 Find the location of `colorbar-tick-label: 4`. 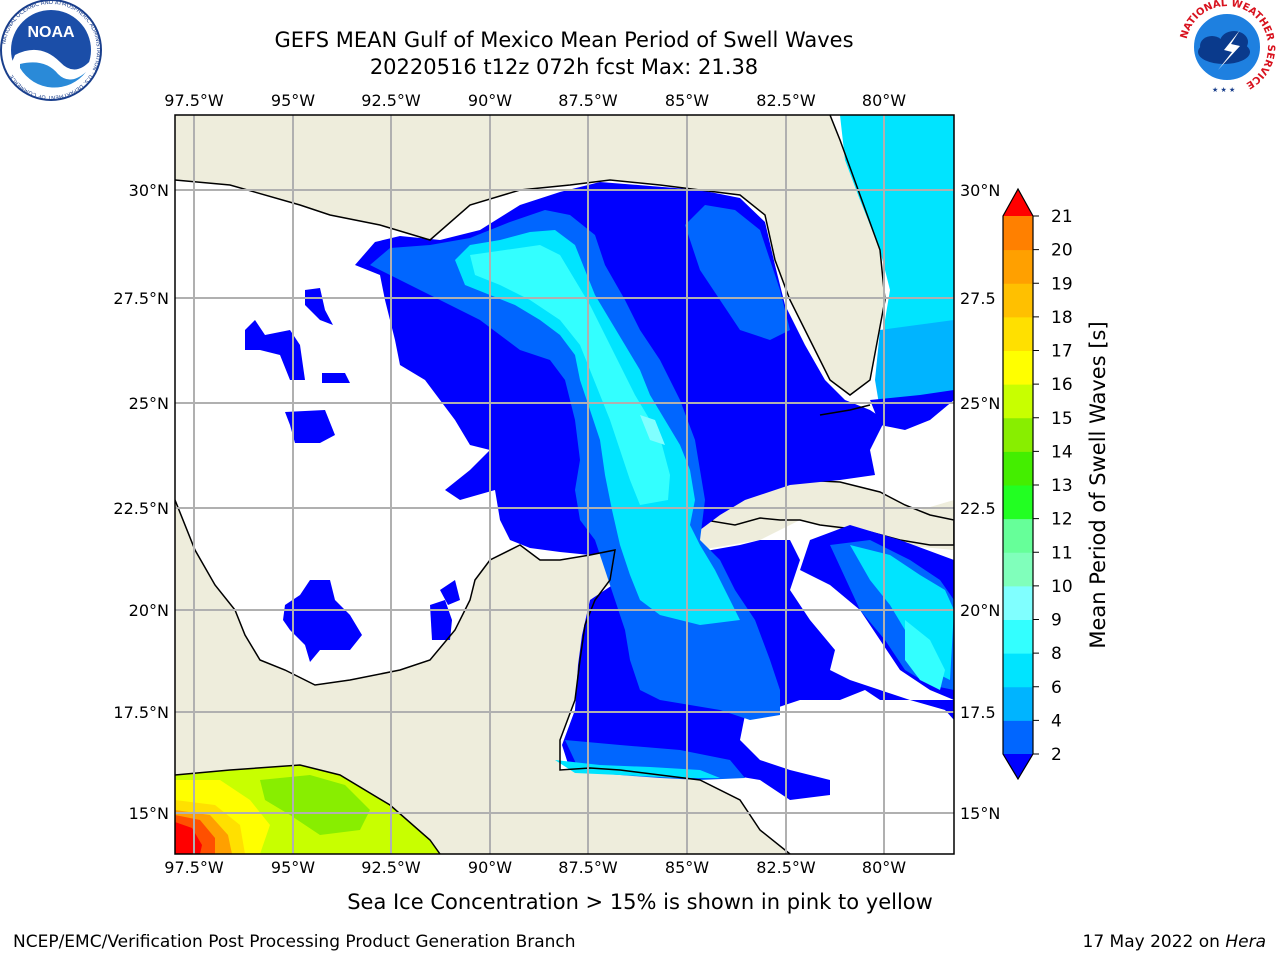

colorbar-tick-label: 4 is located at coordinates (1056, 721).